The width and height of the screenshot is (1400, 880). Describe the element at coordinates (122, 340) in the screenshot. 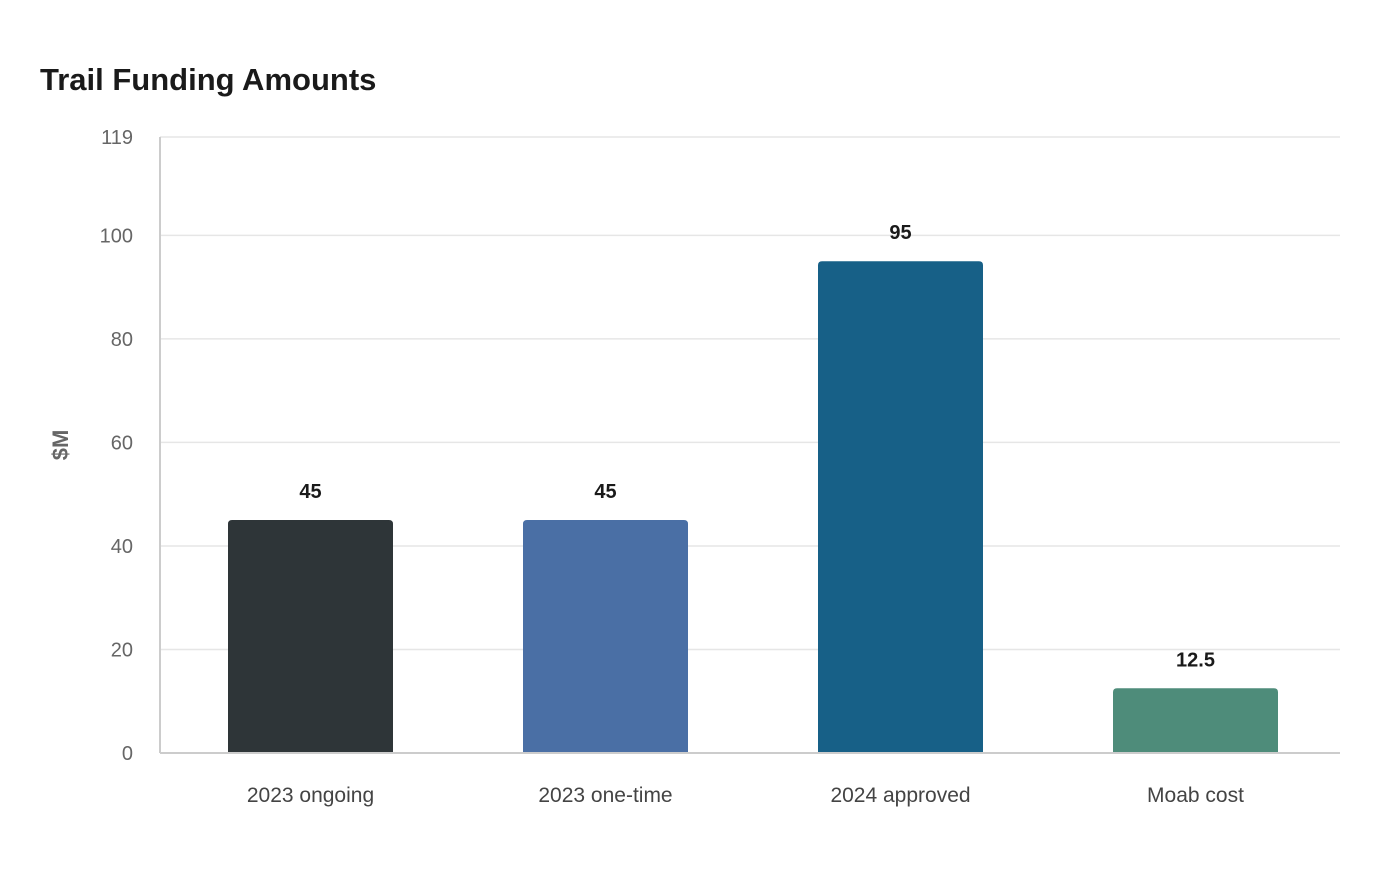

I see `y-tick-label: 80` at that location.